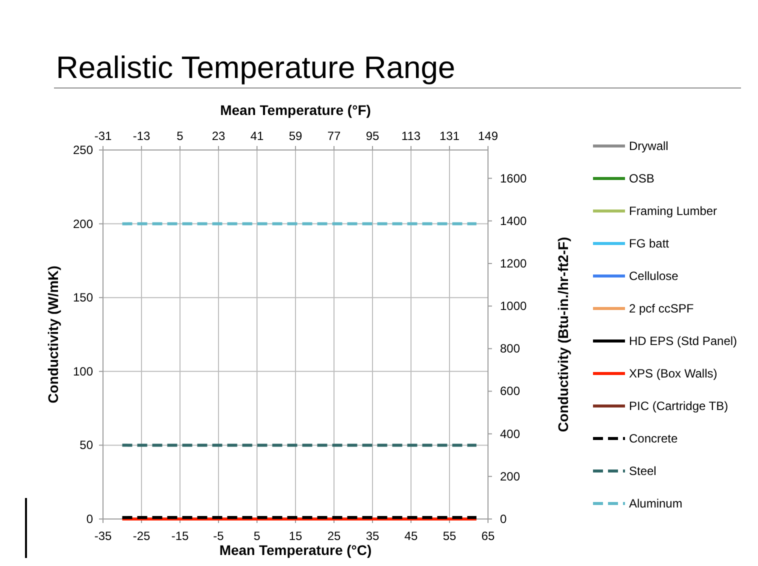 Image resolution: width=758 pixels, height=566 pixels. Describe the element at coordinates (503, 519) in the screenshot. I see `y2-tick-label: 0` at that location.